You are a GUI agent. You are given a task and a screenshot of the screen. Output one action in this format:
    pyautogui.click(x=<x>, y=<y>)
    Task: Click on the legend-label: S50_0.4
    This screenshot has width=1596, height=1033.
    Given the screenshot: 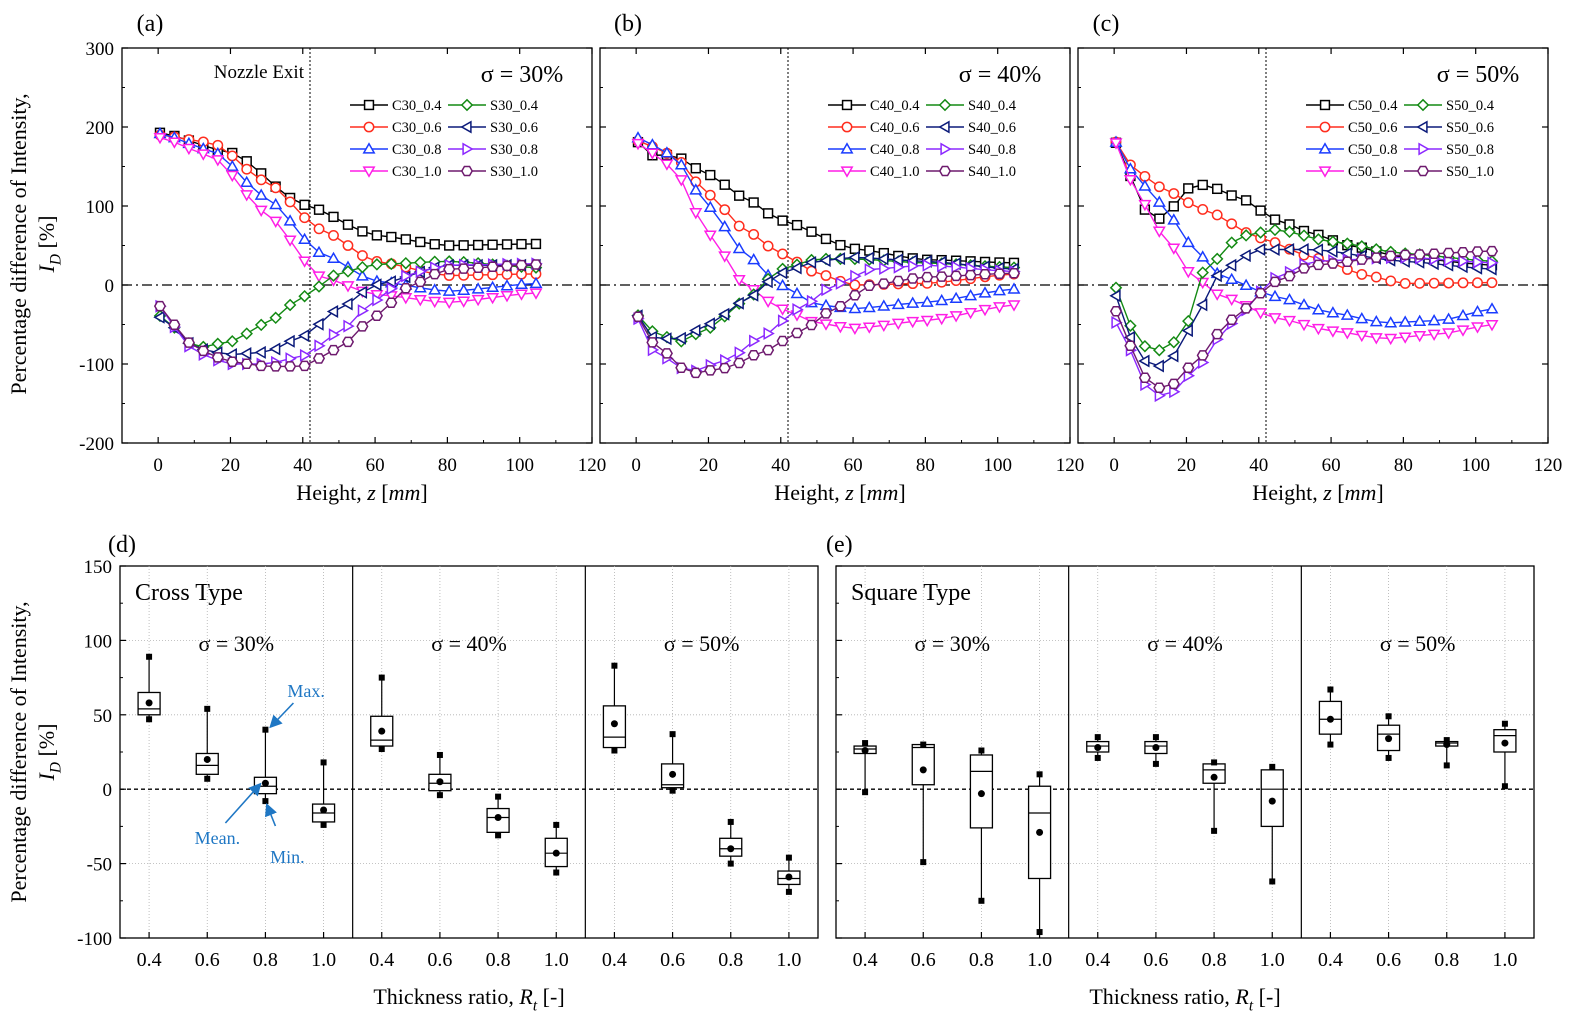 What is the action you would take?
    pyautogui.click(x=1470, y=106)
    